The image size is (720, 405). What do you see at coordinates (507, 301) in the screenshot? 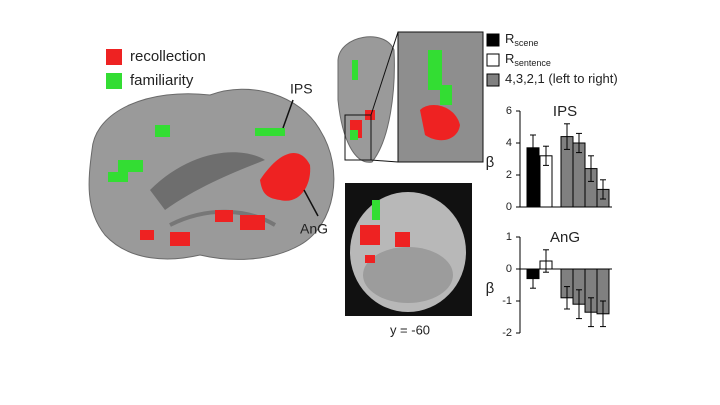
I see `y-tick-label: -1` at bounding box center [507, 301].